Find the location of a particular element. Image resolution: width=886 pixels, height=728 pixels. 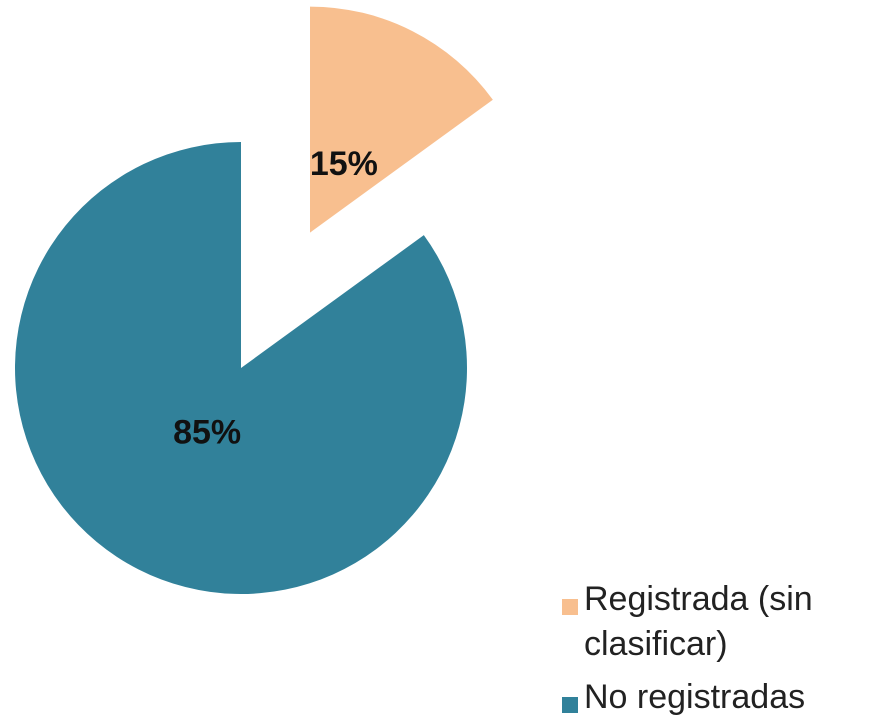

legend-label: No registradas is located at coordinates (695, 697).